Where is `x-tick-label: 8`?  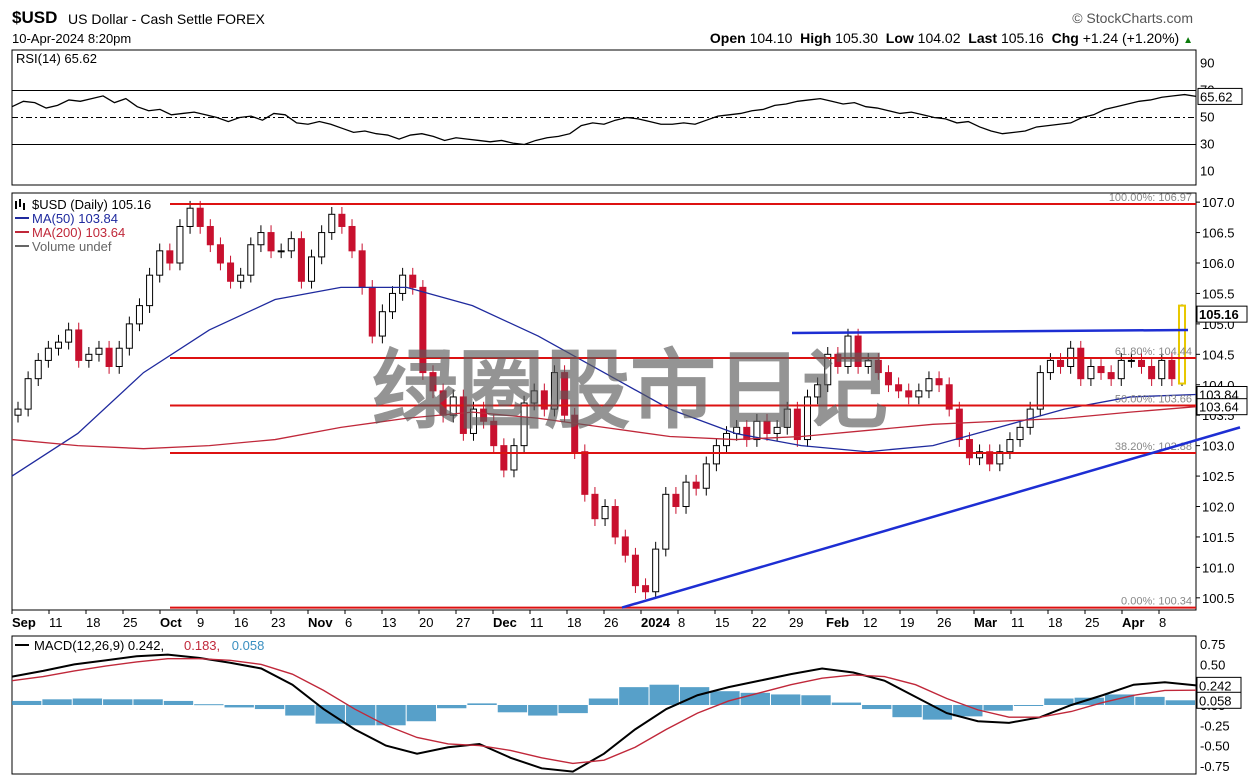
x-tick-label: 8 is located at coordinates (1162, 622).